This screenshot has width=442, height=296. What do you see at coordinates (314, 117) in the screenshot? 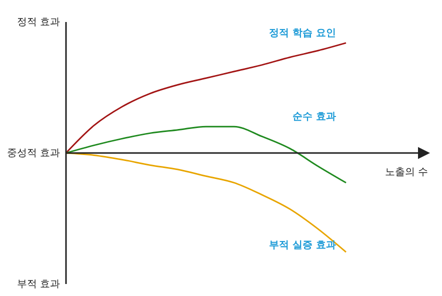
I see `text: 순수 효과` at bounding box center [314, 117].